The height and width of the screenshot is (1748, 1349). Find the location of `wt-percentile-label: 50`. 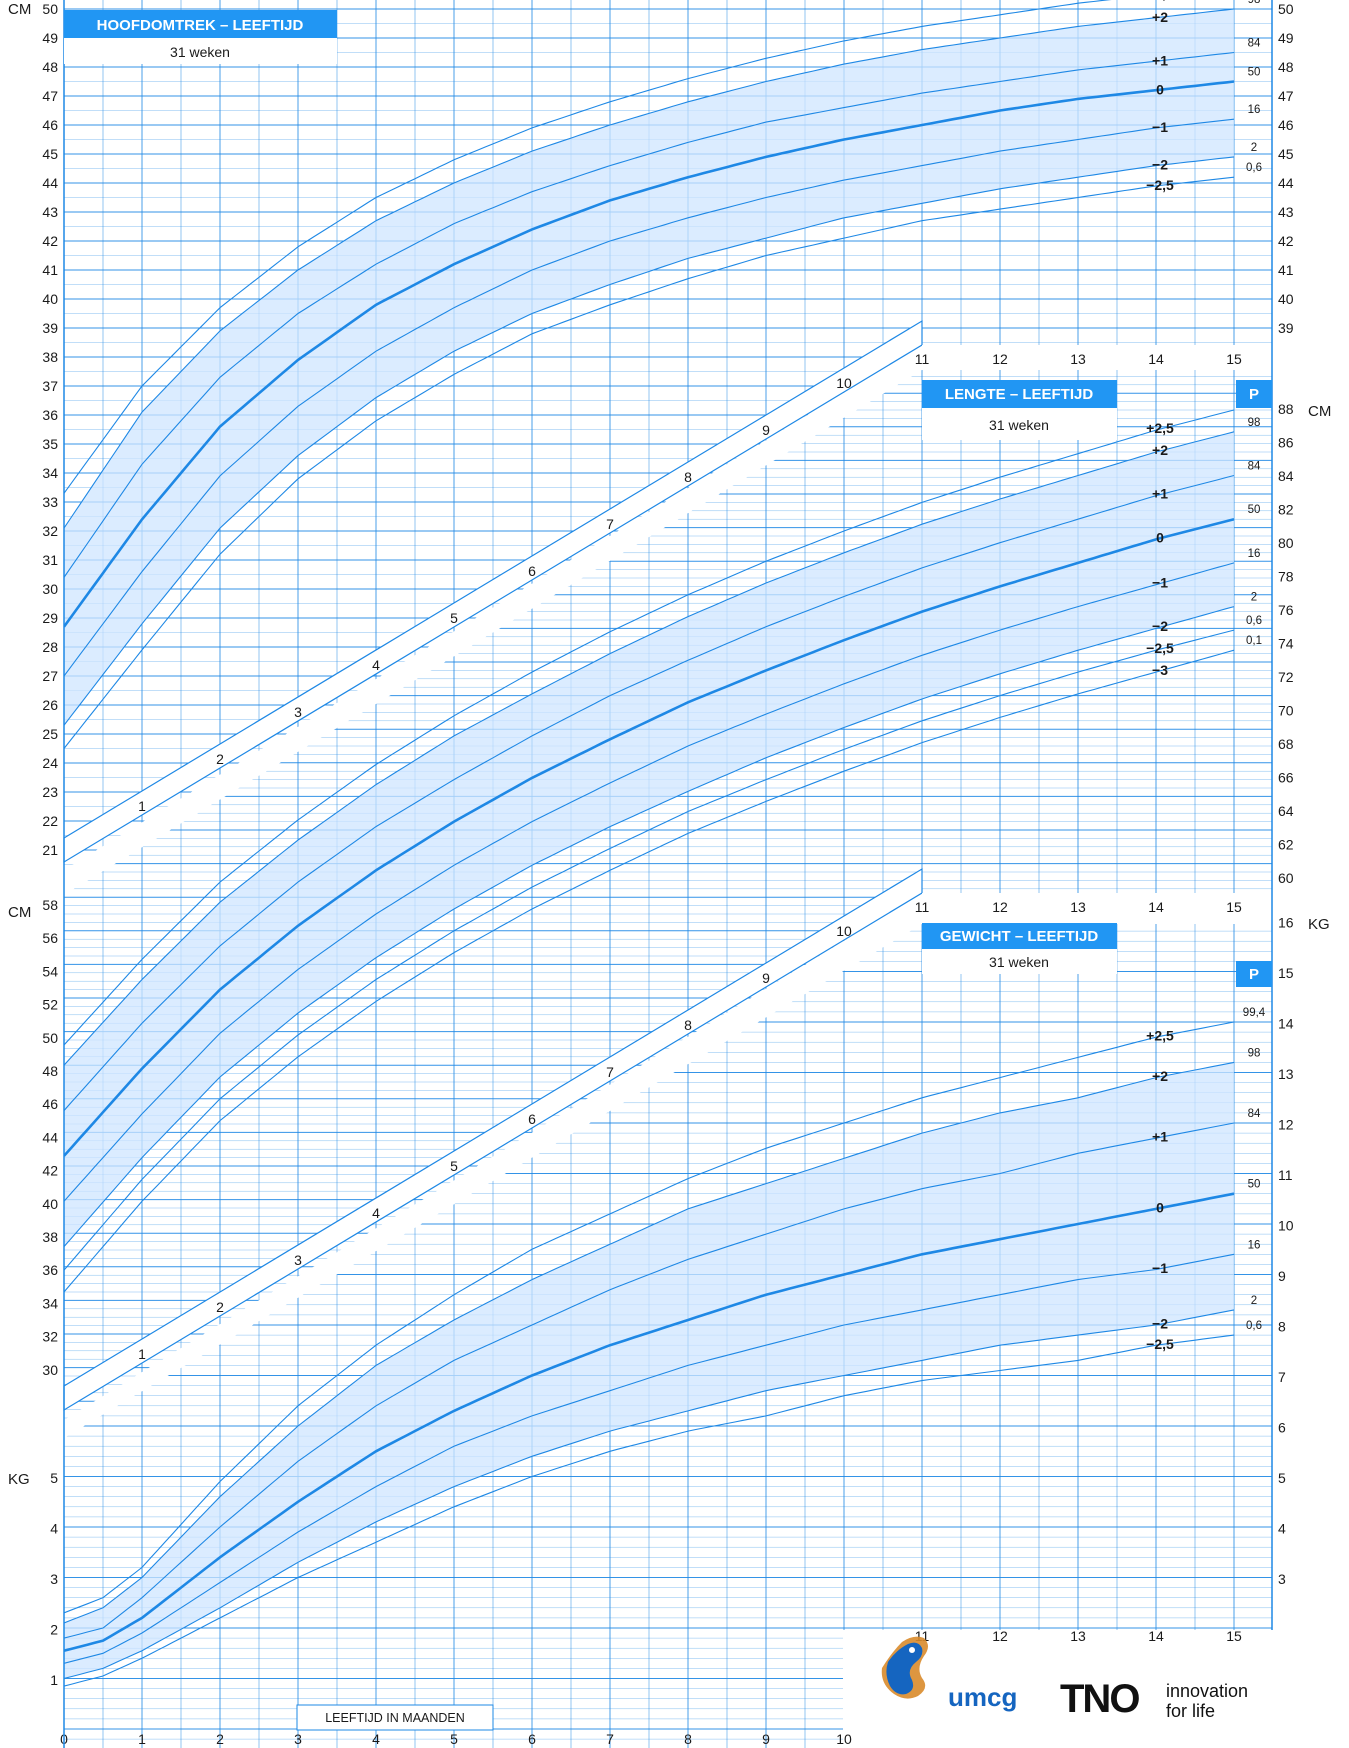

wt-percentile-label: 50 is located at coordinates (1254, 1185).